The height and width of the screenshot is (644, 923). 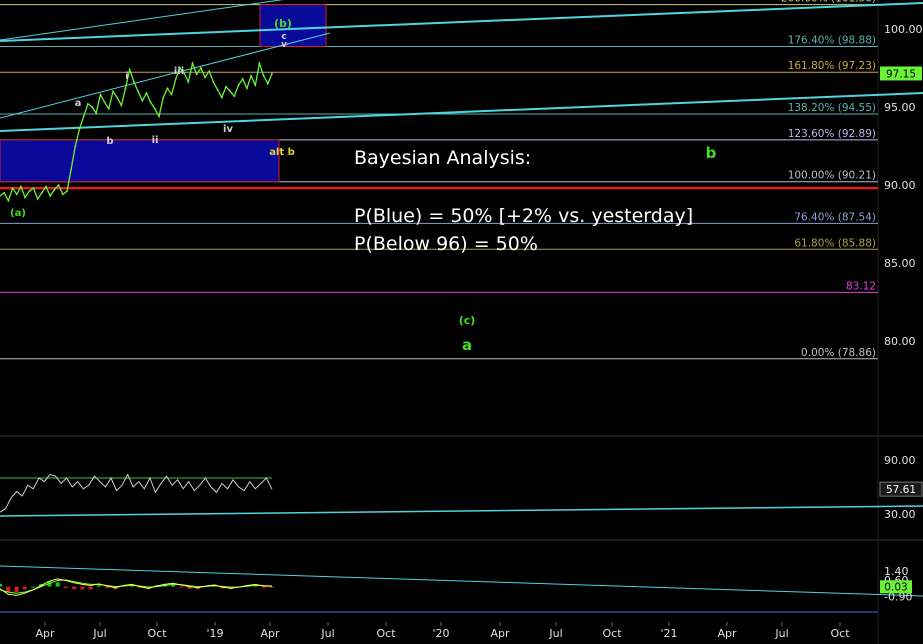 What do you see at coordinates (903, 29) in the screenshot?
I see `price-tick-label: 100.00` at bounding box center [903, 29].